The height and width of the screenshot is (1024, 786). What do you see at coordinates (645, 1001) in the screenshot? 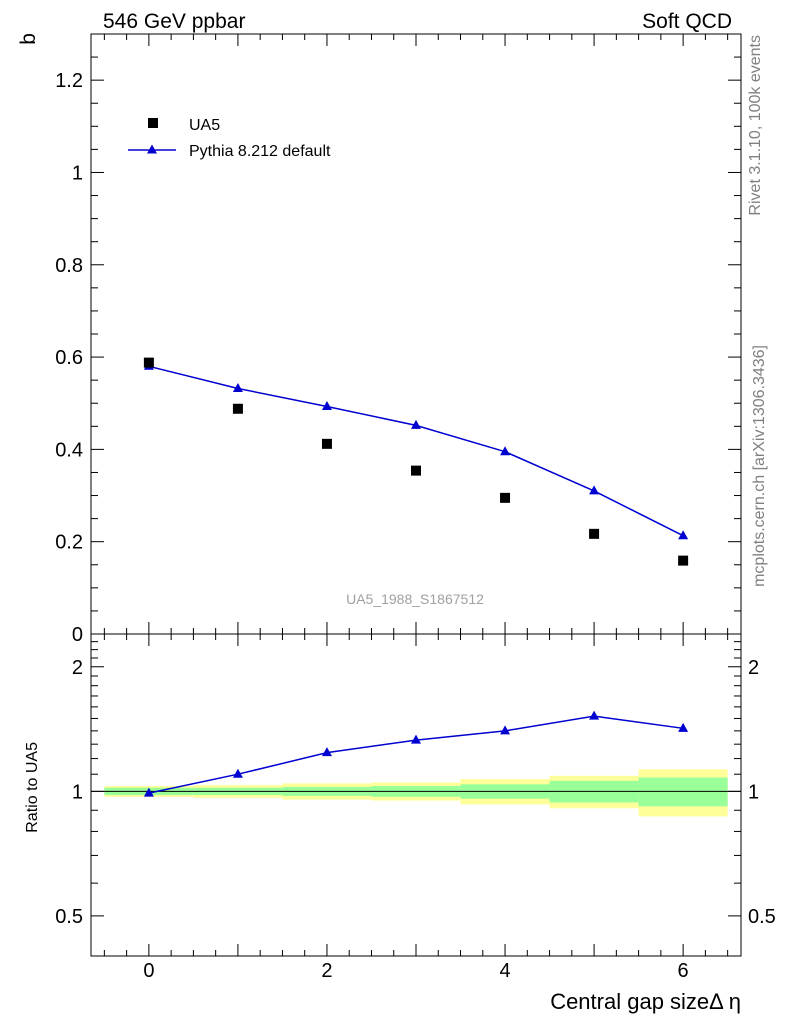
I see `x-axis-title: Central gap sizeΔ η` at bounding box center [645, 1001].